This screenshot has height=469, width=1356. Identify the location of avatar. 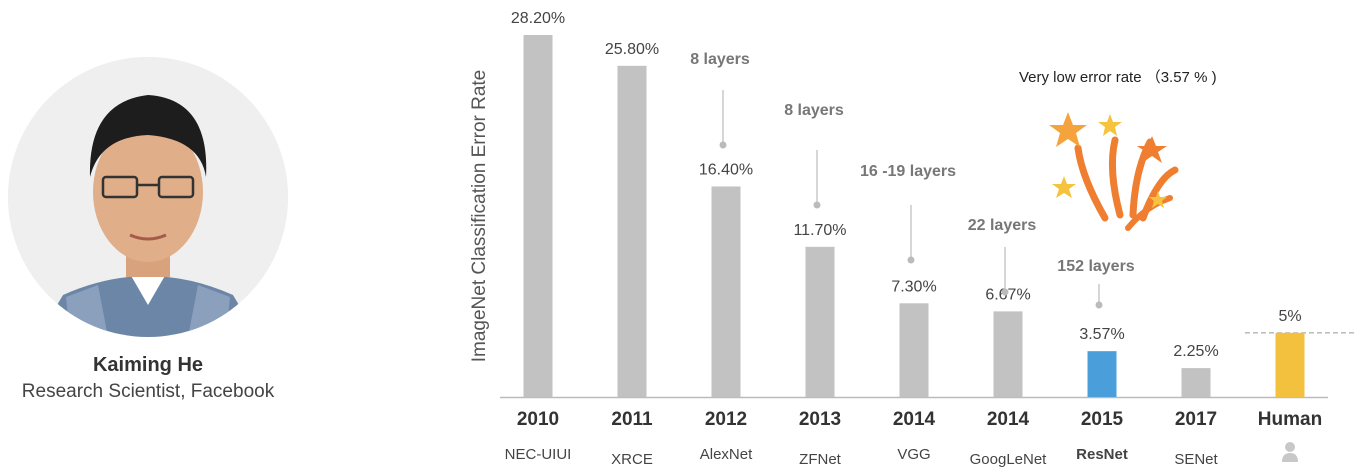
(148, 197).